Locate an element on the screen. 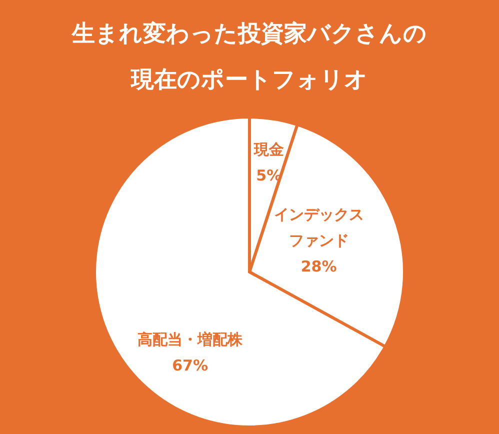 This screenshot has height=434, width=499. text: 現在のポートフォリオ is located at coordinates (249, 80).